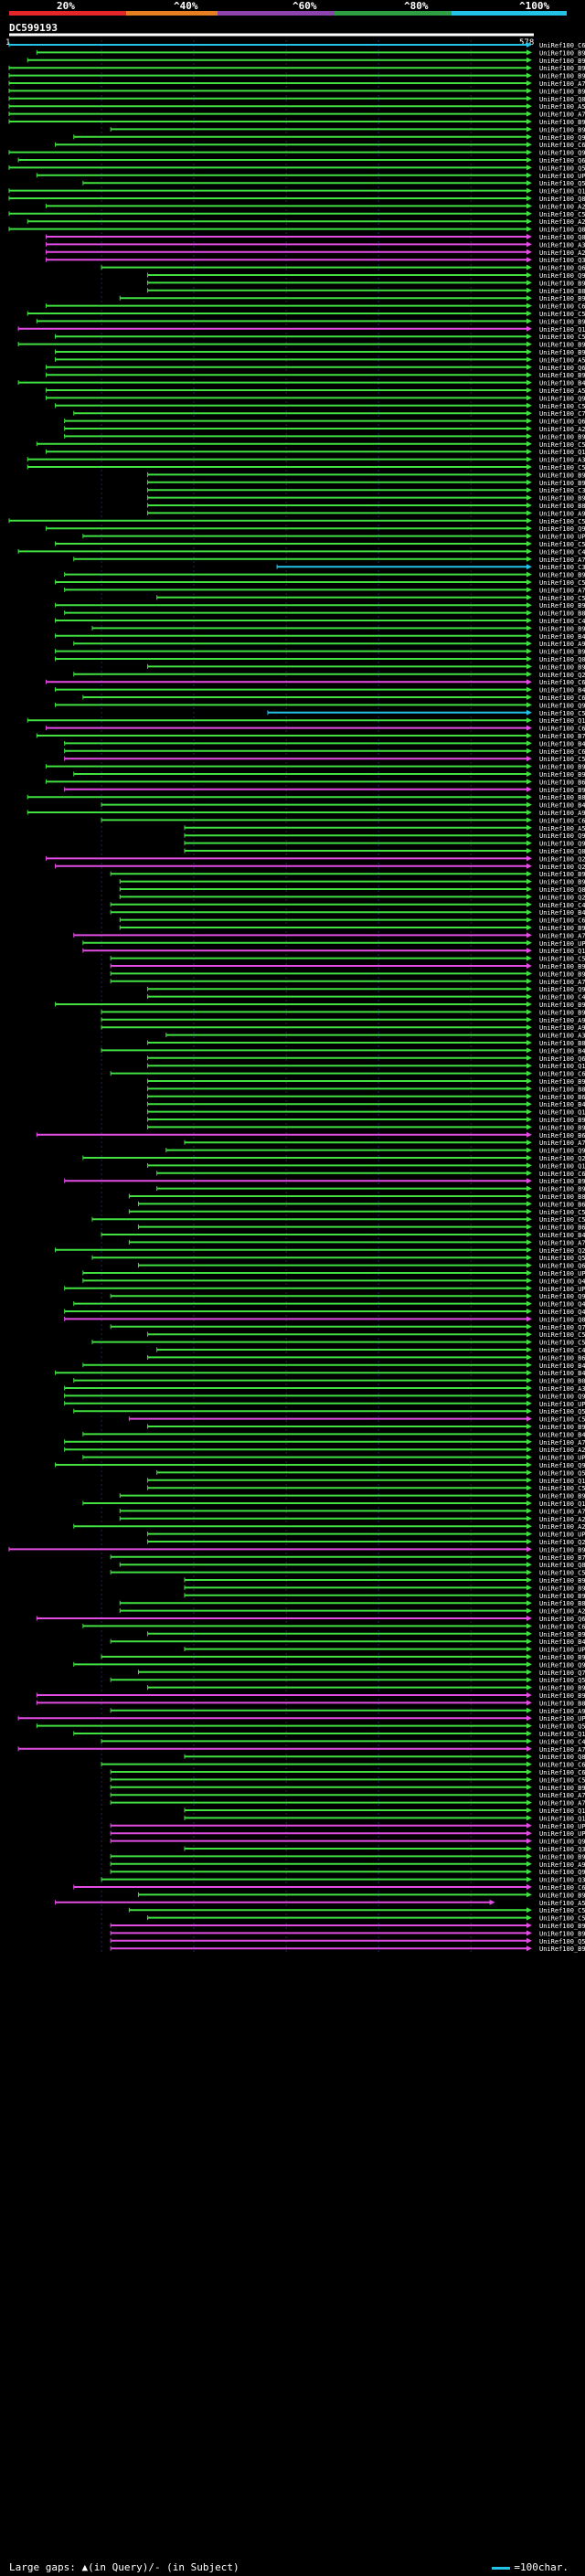  Describe the element at coordinates (562, 368) in the screenshot. I see `hit-label: UniRef100_Q69SQ5` at that location.